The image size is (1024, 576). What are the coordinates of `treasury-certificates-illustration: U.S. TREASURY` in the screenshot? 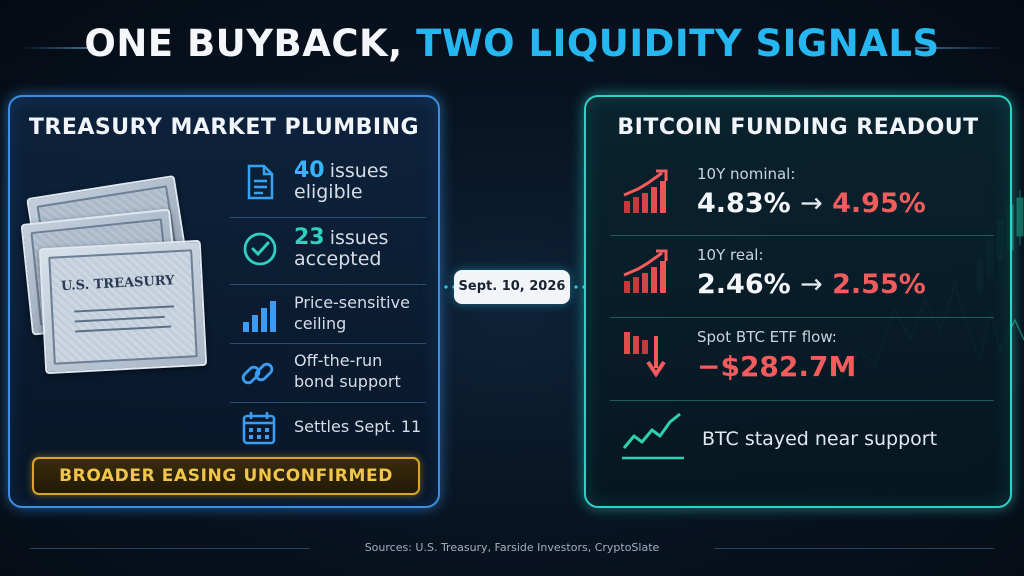 It's located at (114, 282).